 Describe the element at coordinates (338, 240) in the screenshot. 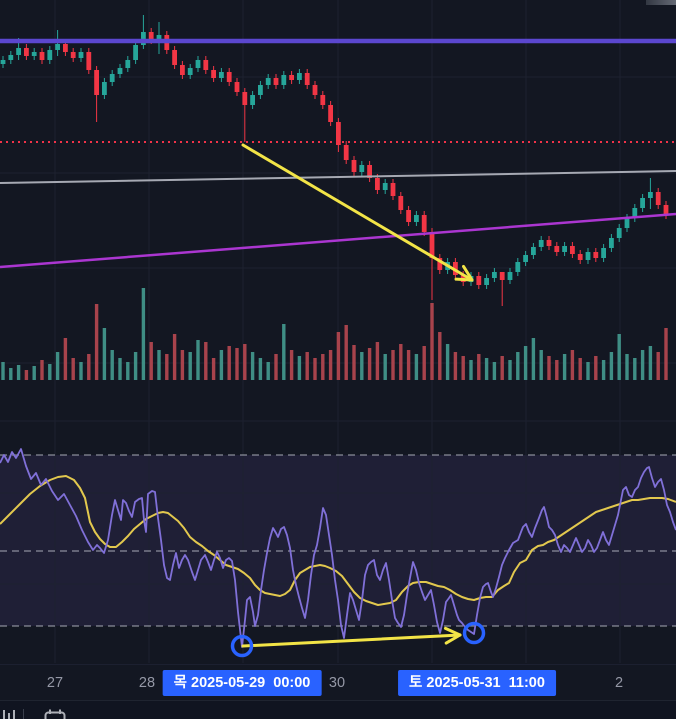

I see `magenta-trendline` at that location.